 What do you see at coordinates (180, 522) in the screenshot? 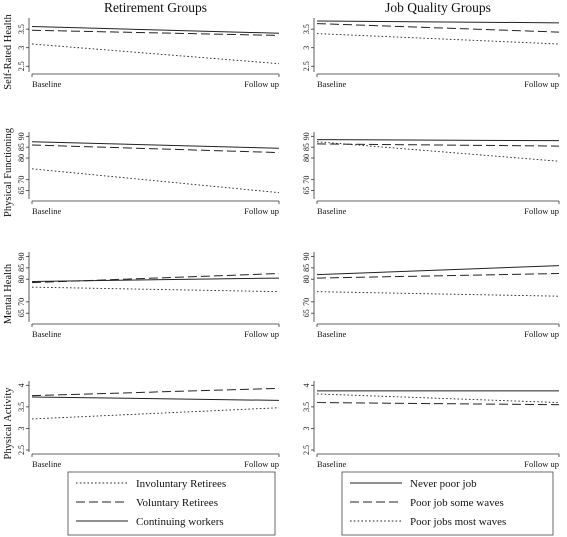
I see `legend-entry-label: Continuing workers` at bounding box center [180, 522].